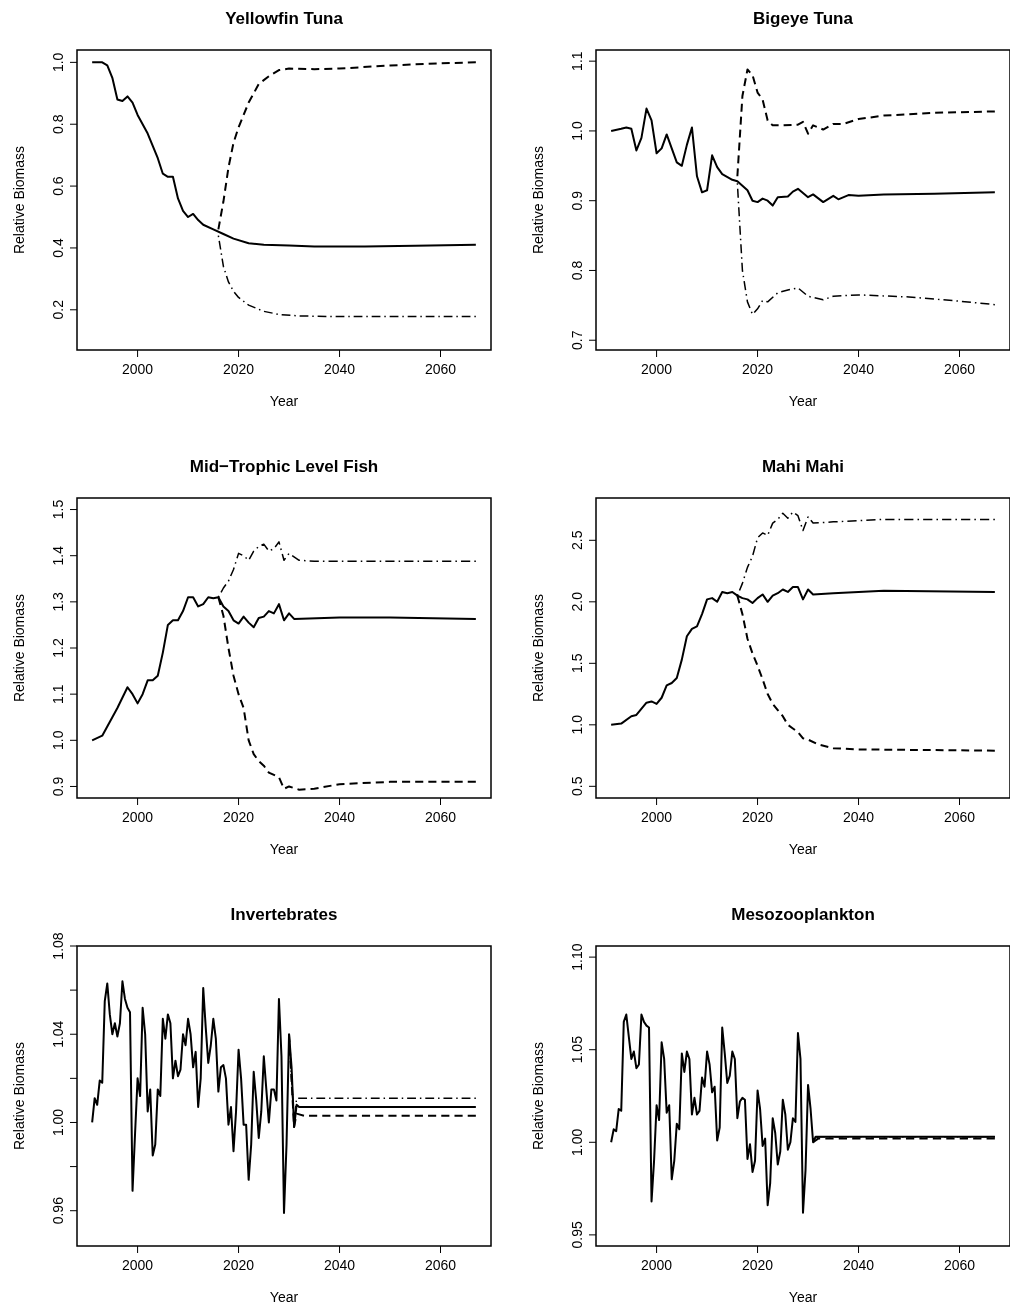  Describe the element at coordinates (58, 1210) in the screenshot. I see `y-tick-label: 0.96` at that location.